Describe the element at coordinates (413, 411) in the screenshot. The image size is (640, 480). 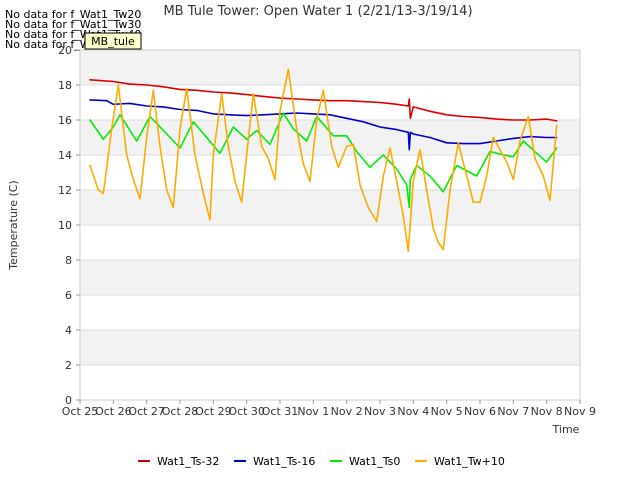
I see `x-tick-label: Nov 4` at that location.